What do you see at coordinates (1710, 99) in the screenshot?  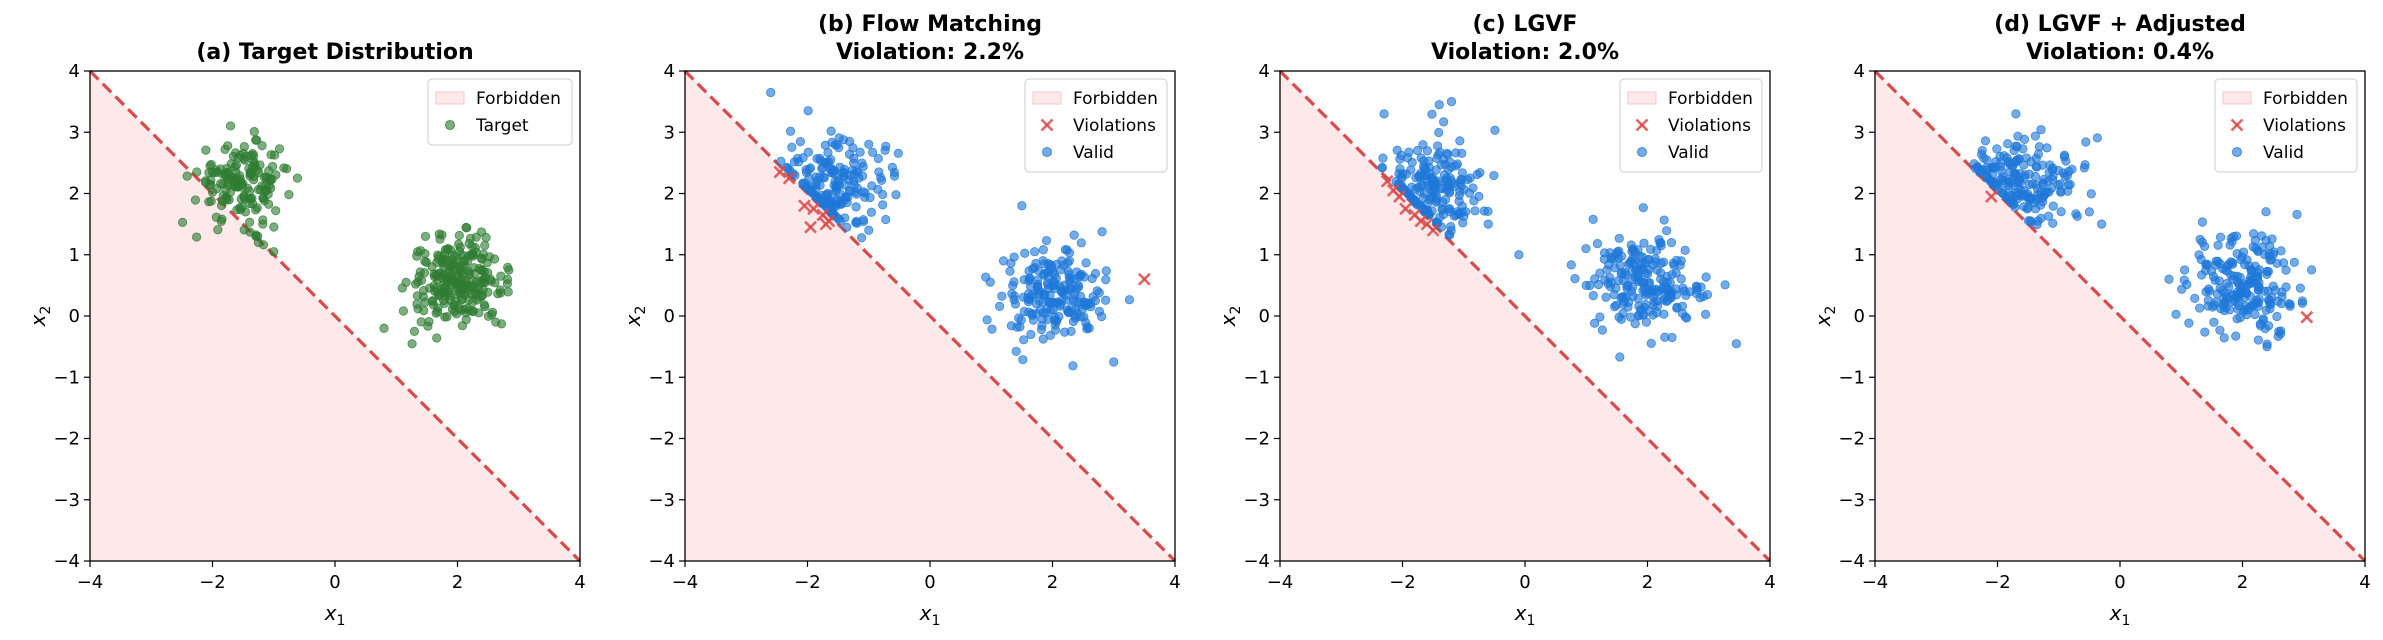 I see `legend-label: Forbidden` at bounding box center [1710, 99].